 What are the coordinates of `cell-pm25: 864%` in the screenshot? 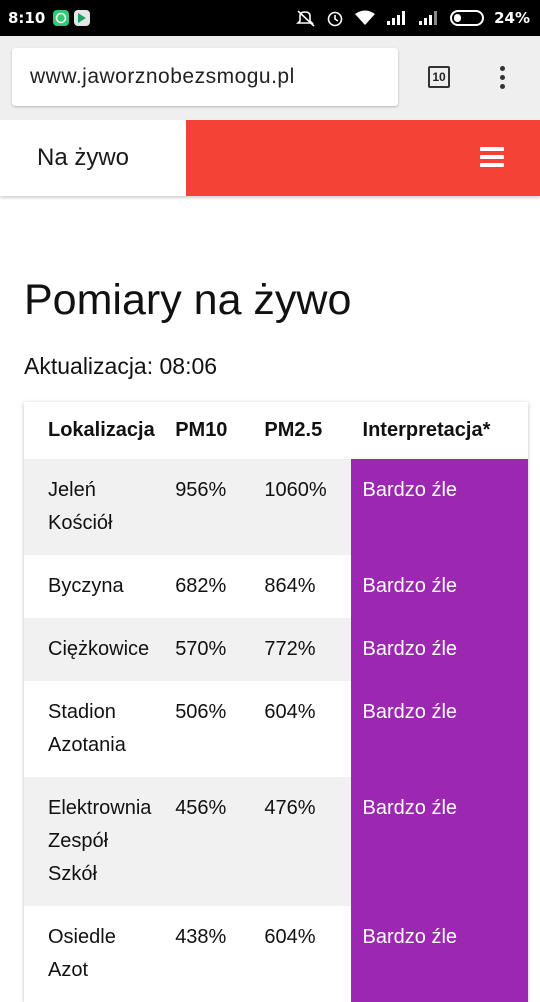 It's located at (290, 586).